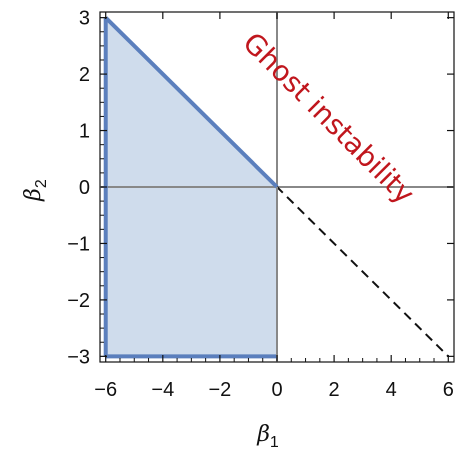 The image size is (456, 459). Describe the element at coordinates (263, 434) in the screenshot. I see `x-axis-symbol: β` at that location.